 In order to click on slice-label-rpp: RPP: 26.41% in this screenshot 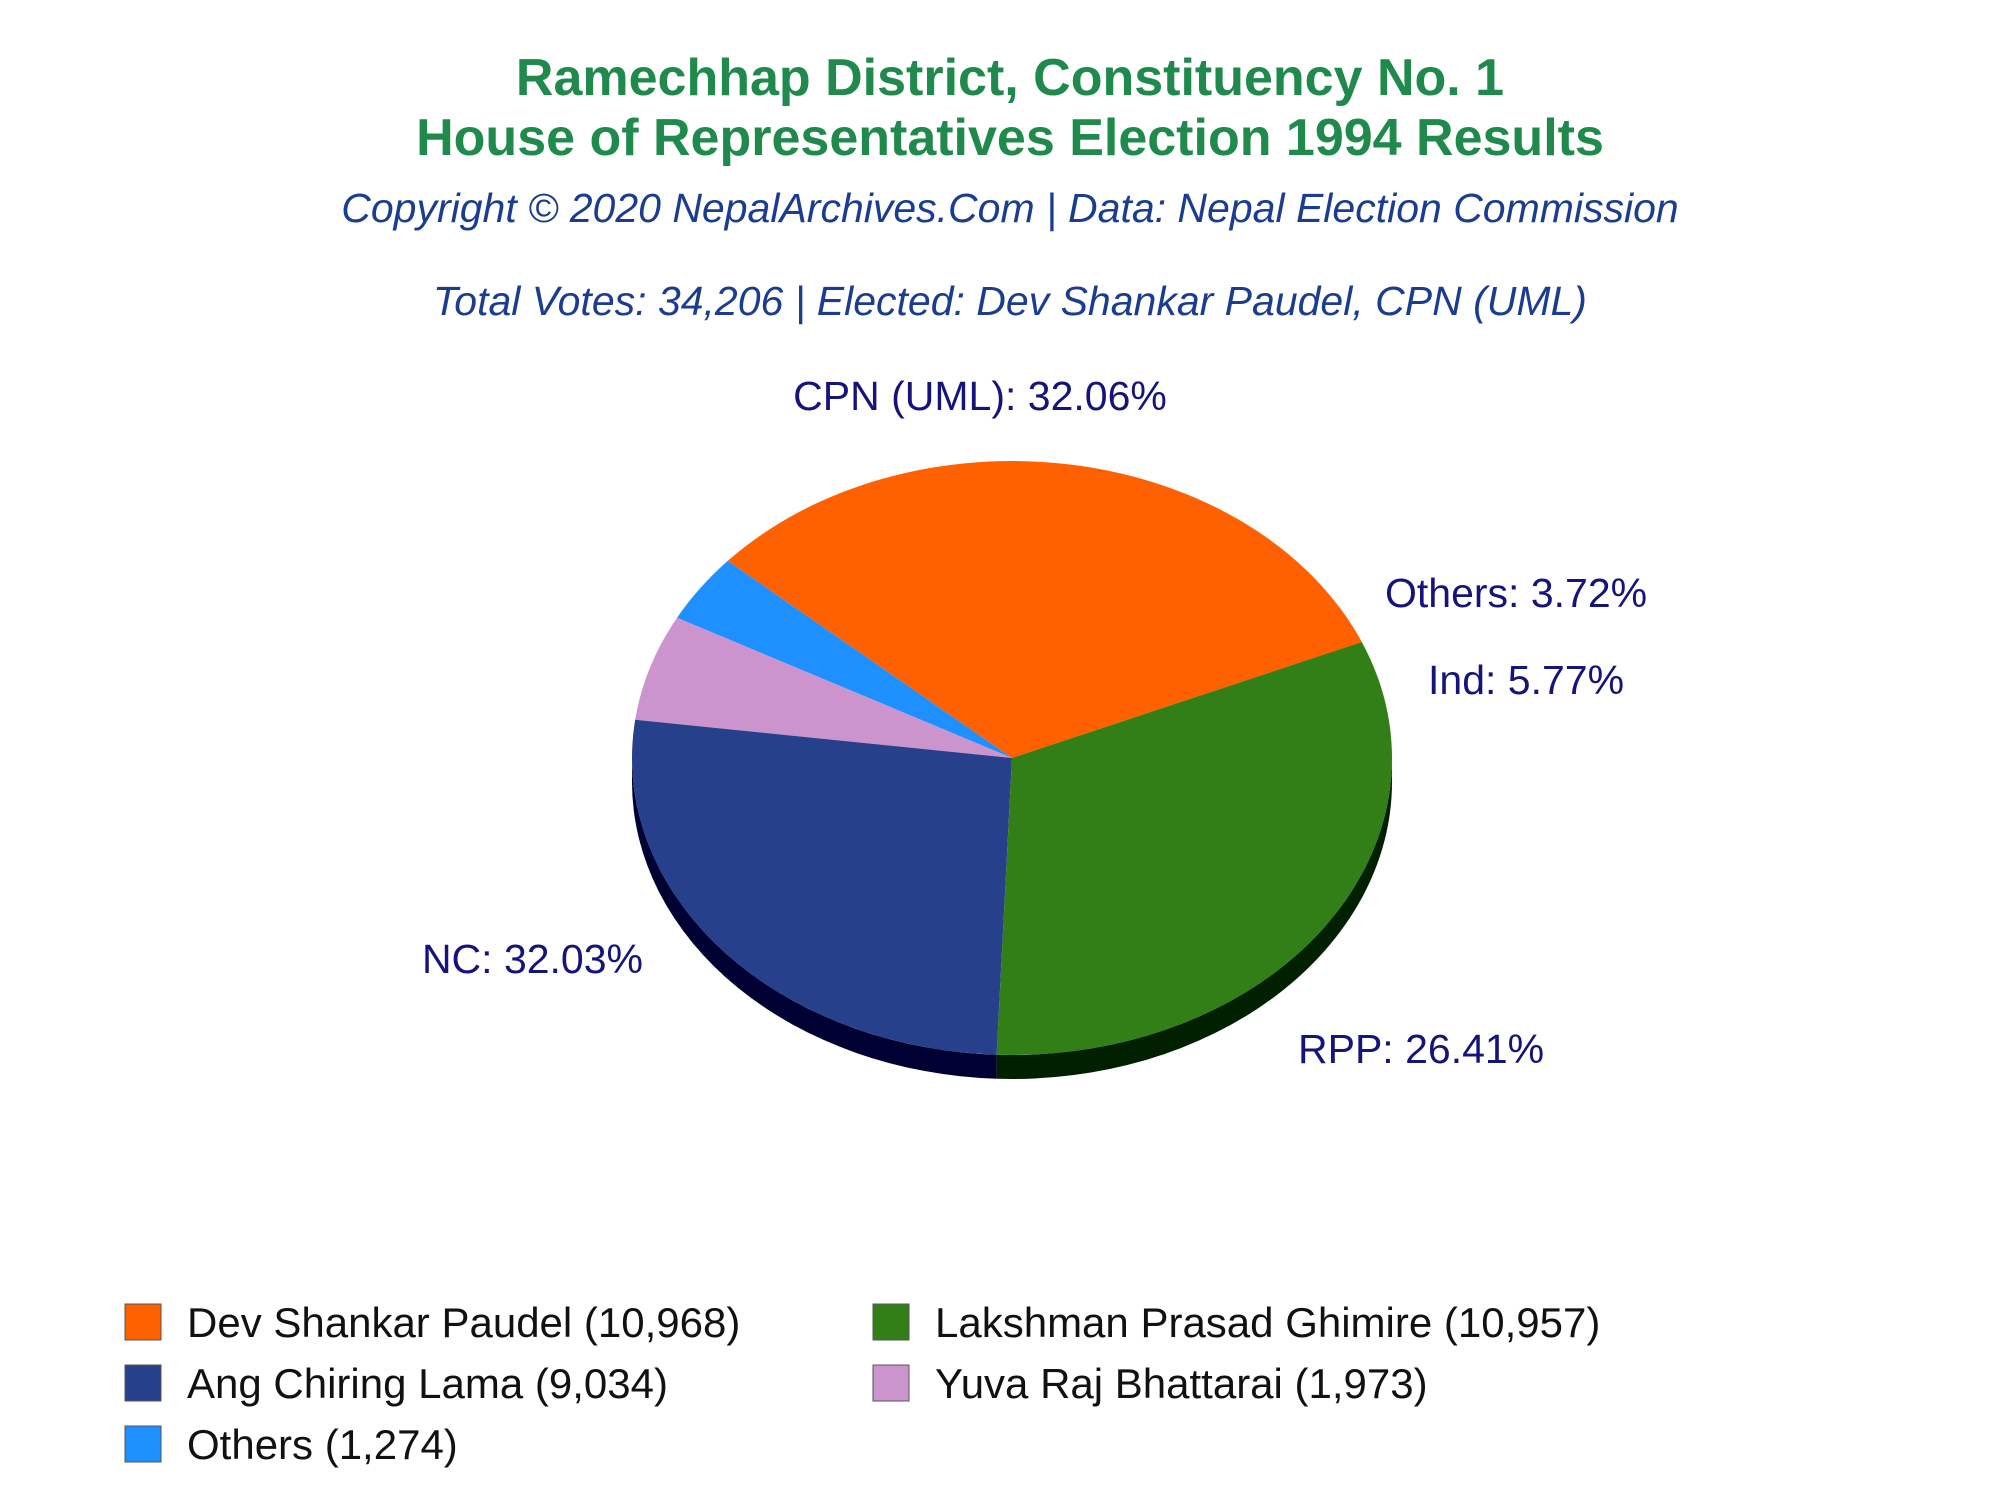, I will do `click(1421, 1049)`.